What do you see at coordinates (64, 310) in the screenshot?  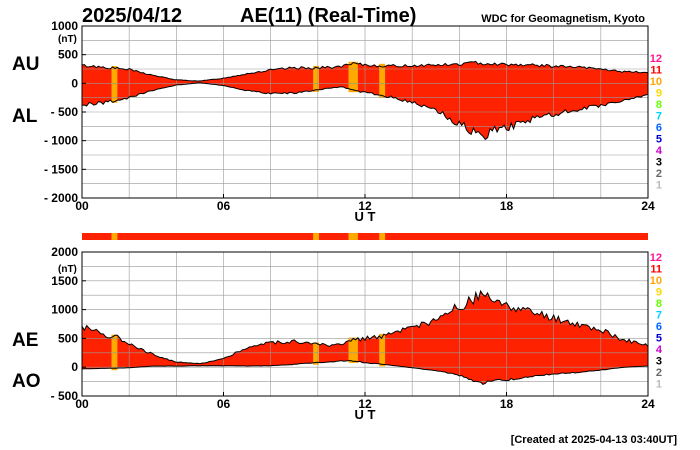 I see `ae-ao-y-tick-label: 1000` at bounding box center [64, 310].